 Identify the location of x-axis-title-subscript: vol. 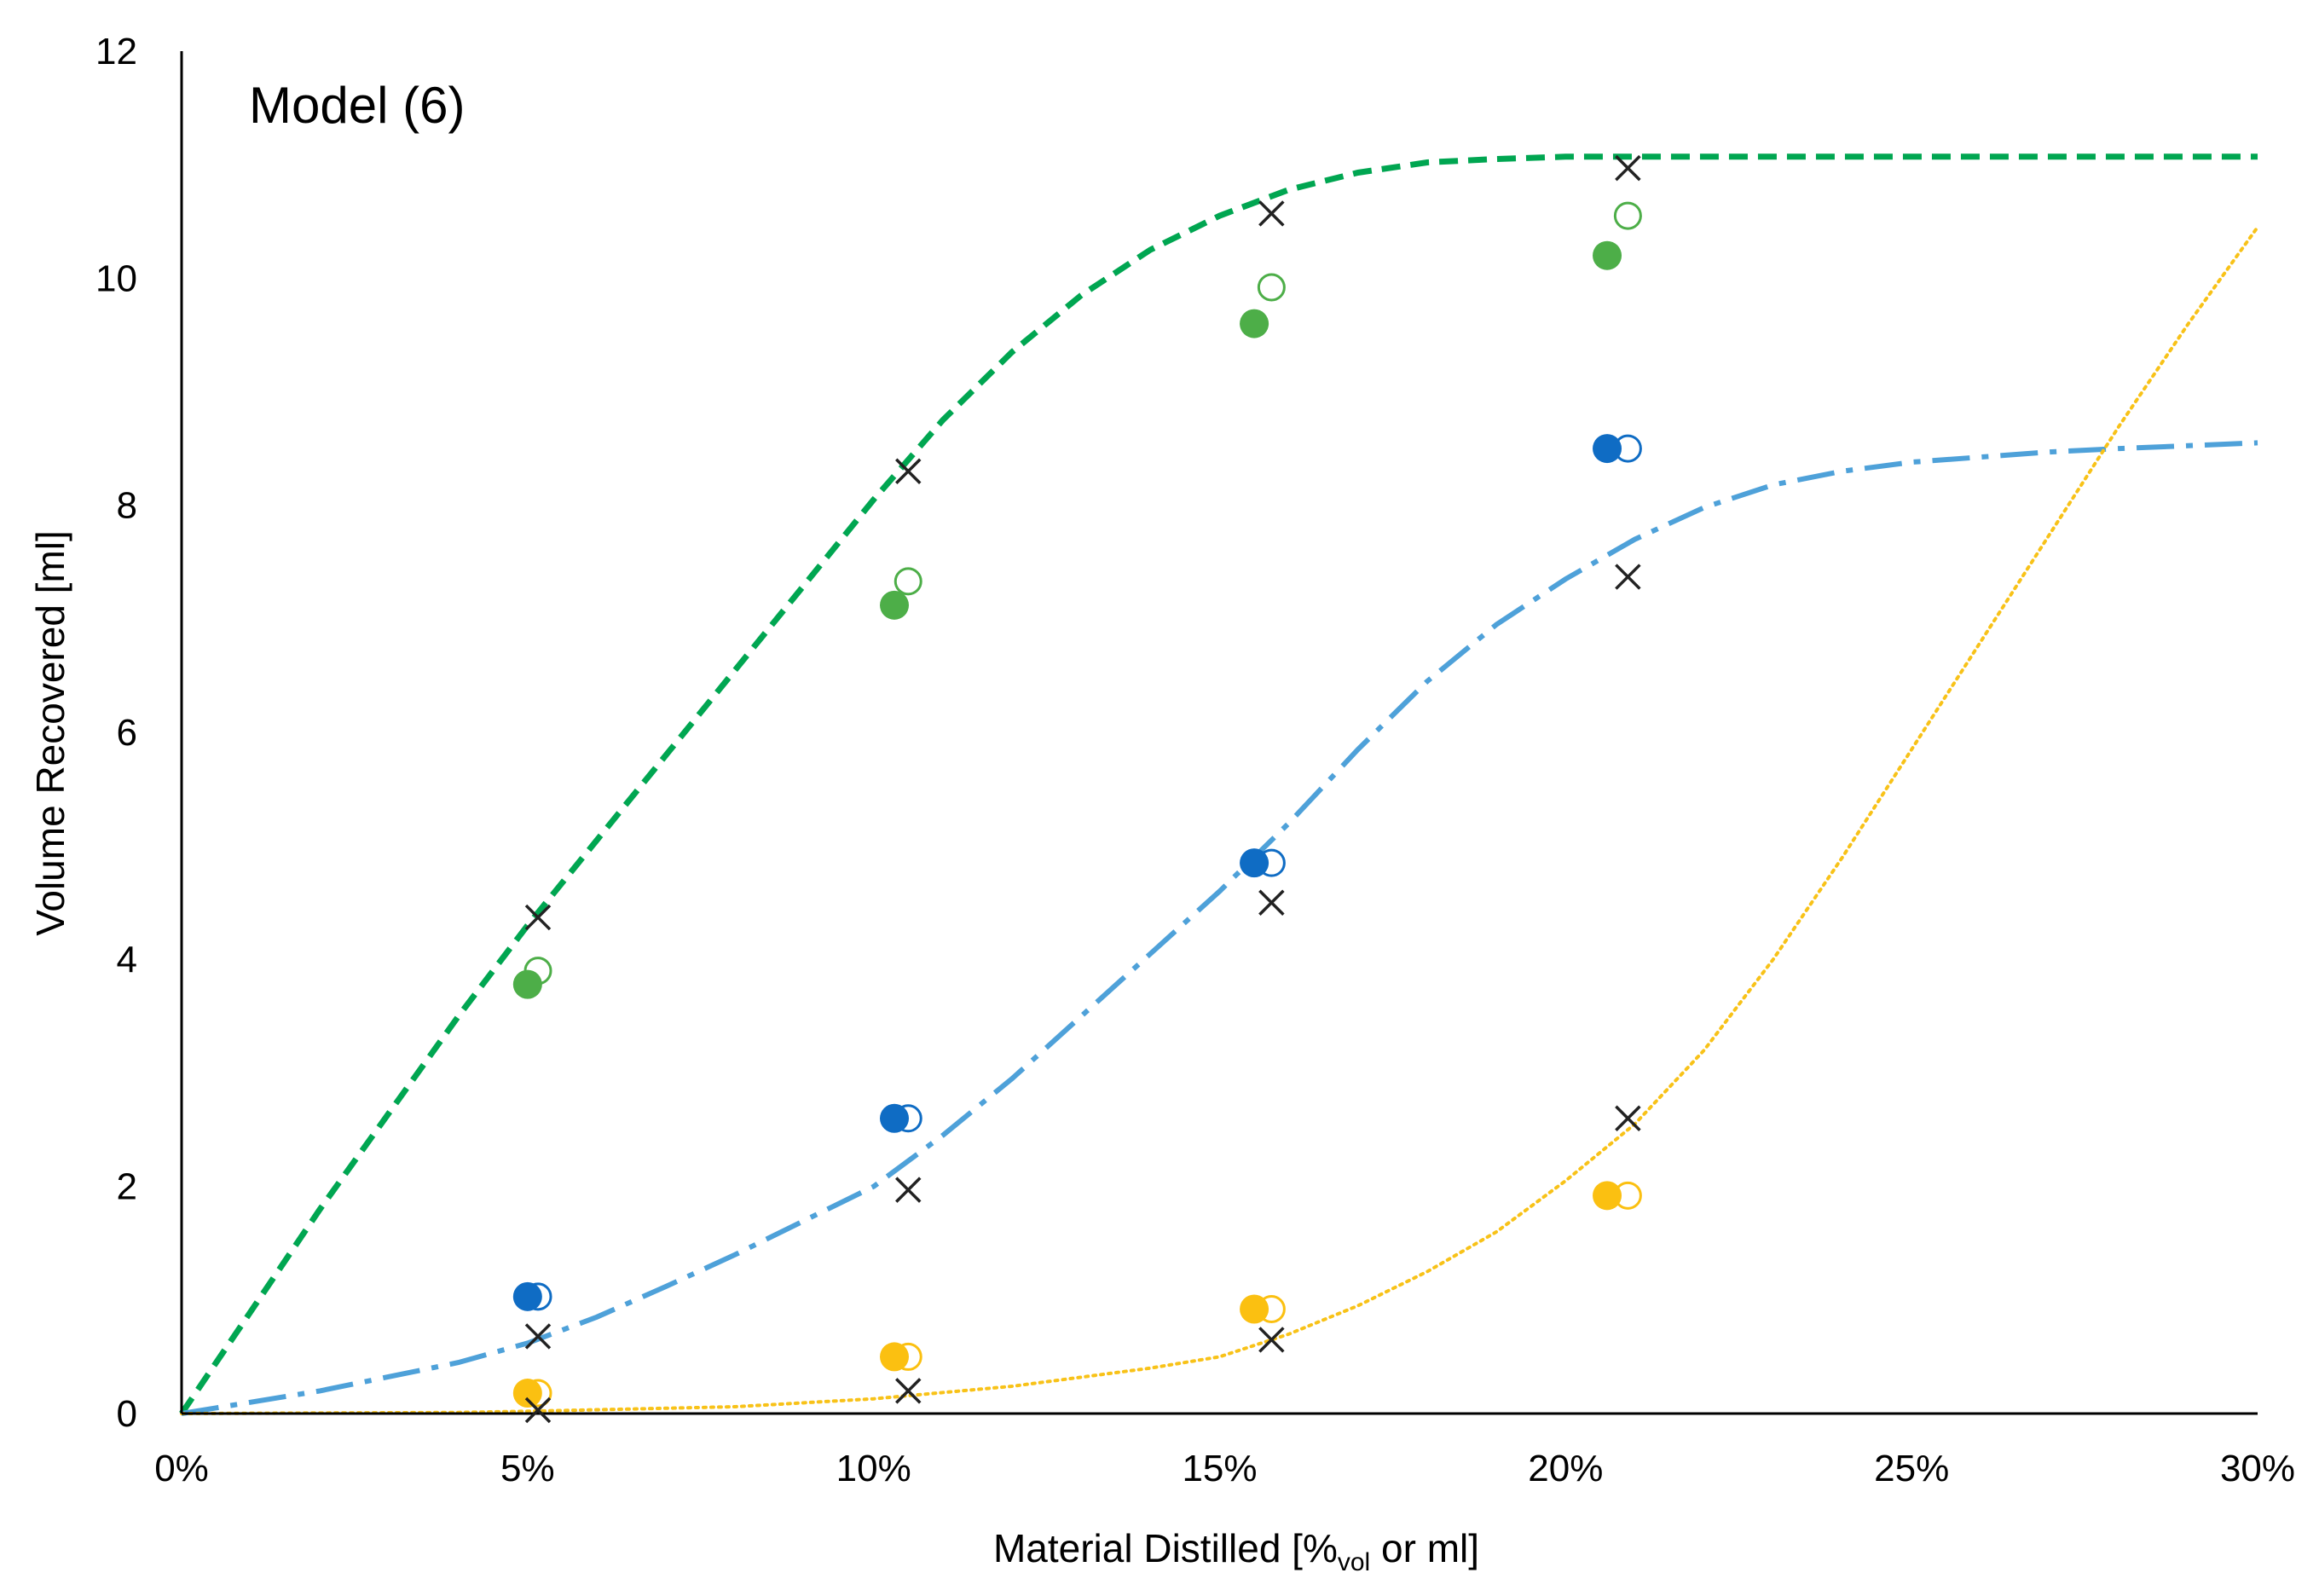
(1354, 1562).